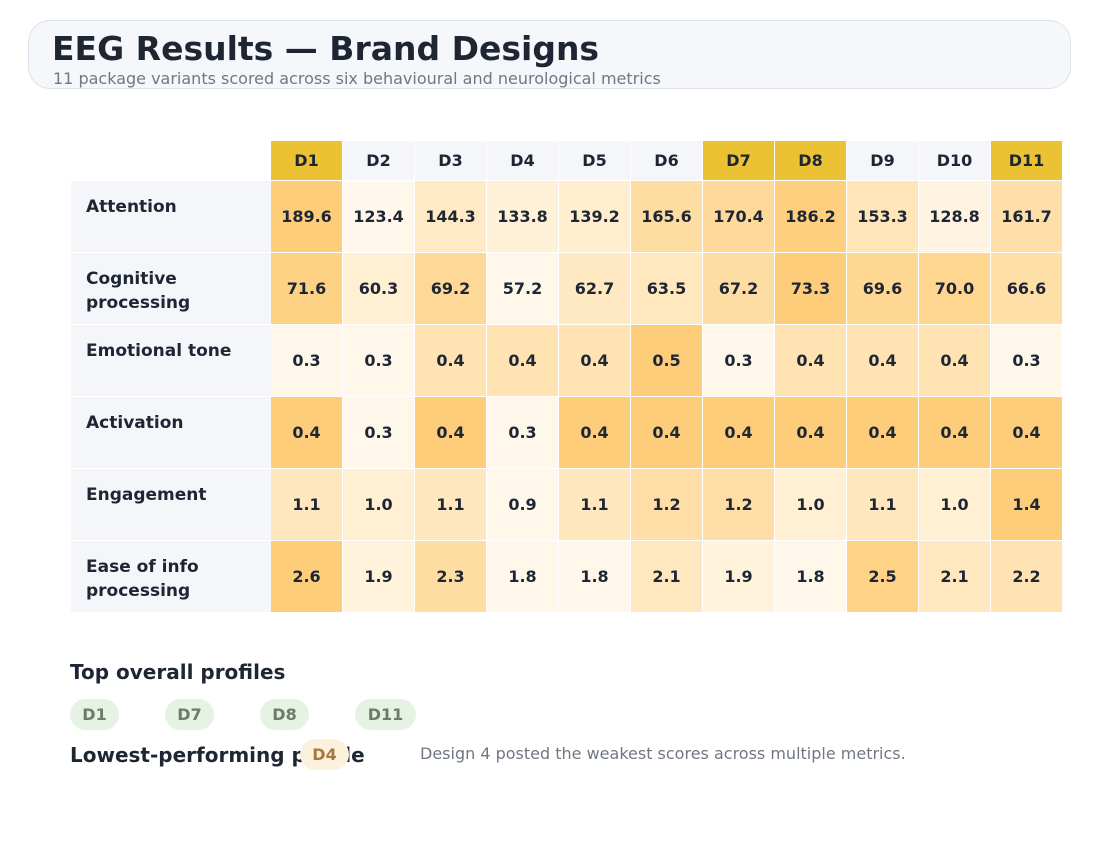  What do you see at coordinates (594, 288) in the screenshot?
I see `heatmap-cell: 62.7` at bounding box center [594, 288].